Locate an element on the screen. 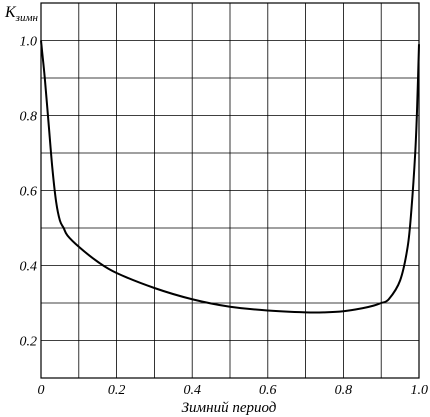 Image resolution: width=430 pixels, height=417 pixels. y-tick-labels: 0.2 0.4 0.6 0.8 1.0 is located at coordinates (29, 192).